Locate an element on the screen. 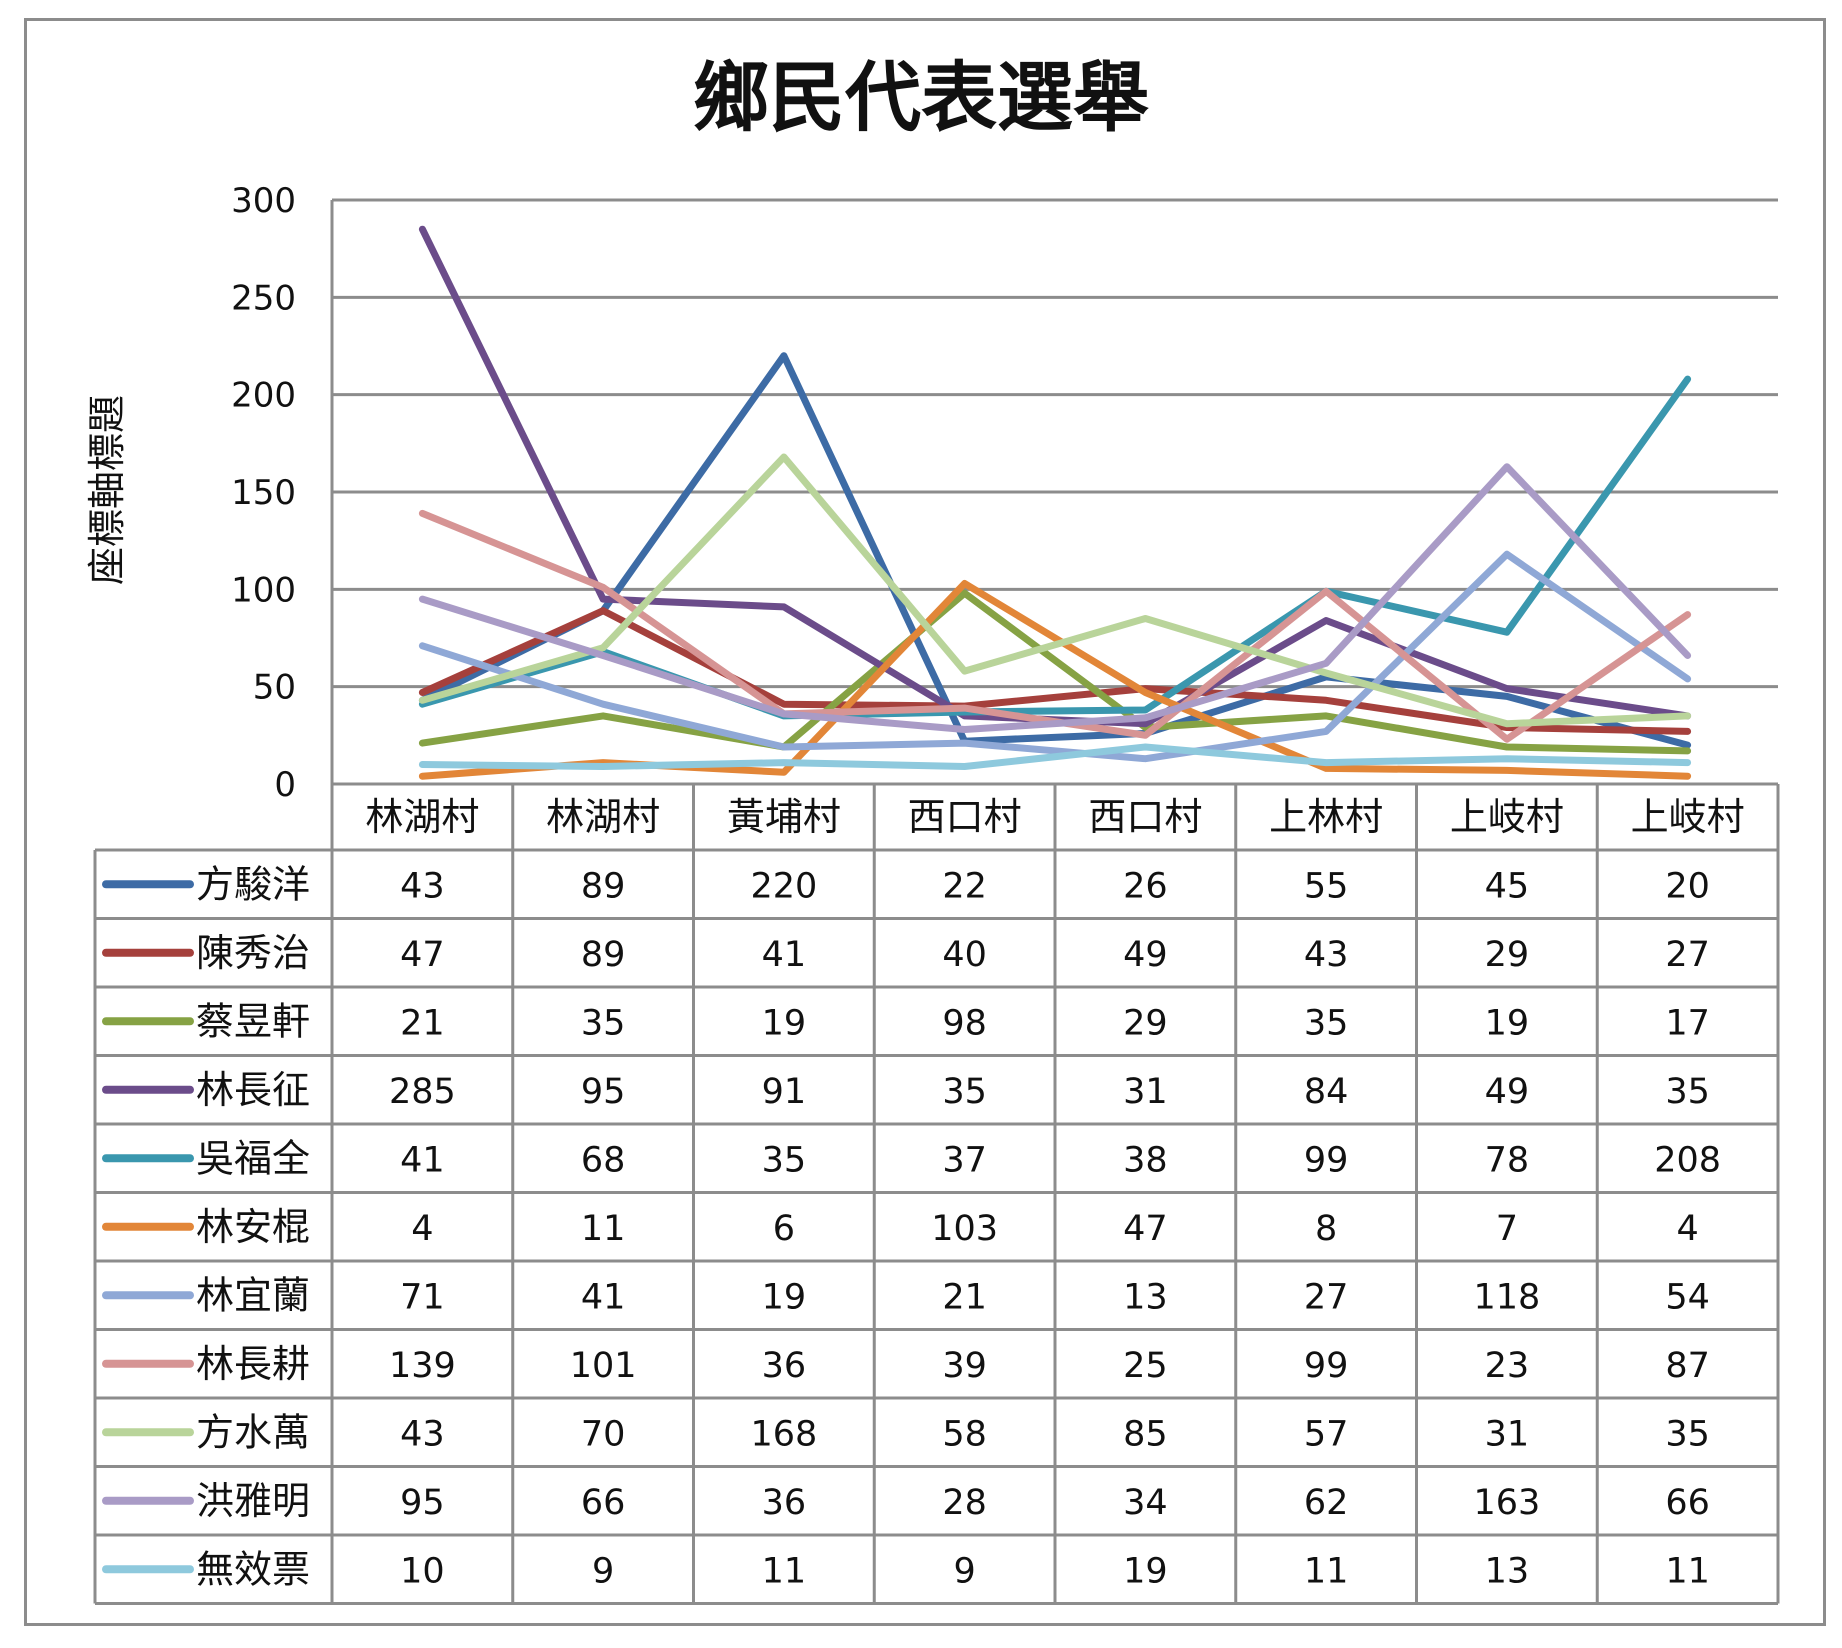 The width and height of the screenshot is (1842, 1648). series-label: 陳秀治 is located at coordinates (253, 953).